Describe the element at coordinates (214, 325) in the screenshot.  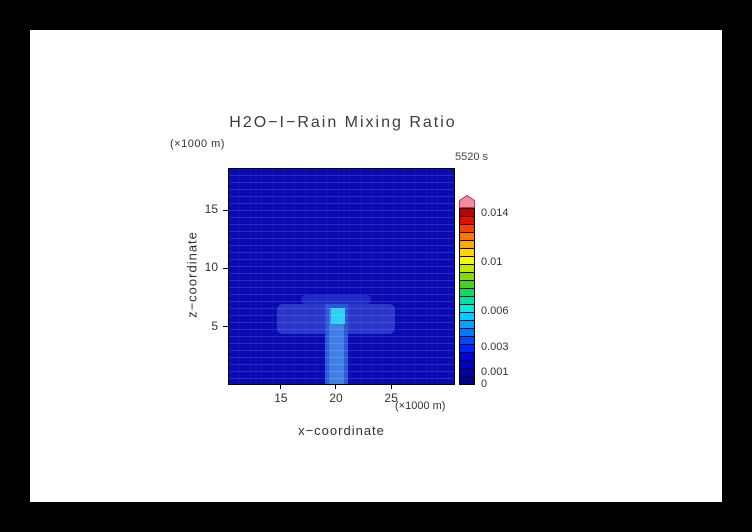
I see `z-tick-label: 5` at that location.